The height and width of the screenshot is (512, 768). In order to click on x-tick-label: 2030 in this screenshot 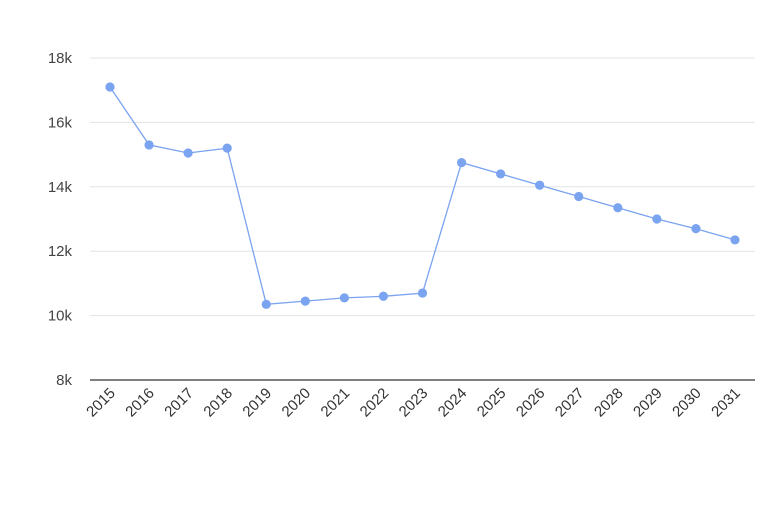, I will do `click(687, 403)`.